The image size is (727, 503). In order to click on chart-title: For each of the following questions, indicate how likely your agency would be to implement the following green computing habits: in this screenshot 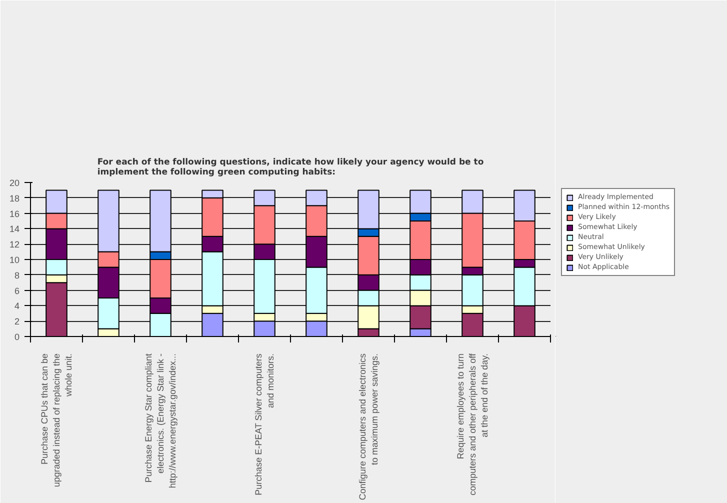, I will do `click(290, 168)`.